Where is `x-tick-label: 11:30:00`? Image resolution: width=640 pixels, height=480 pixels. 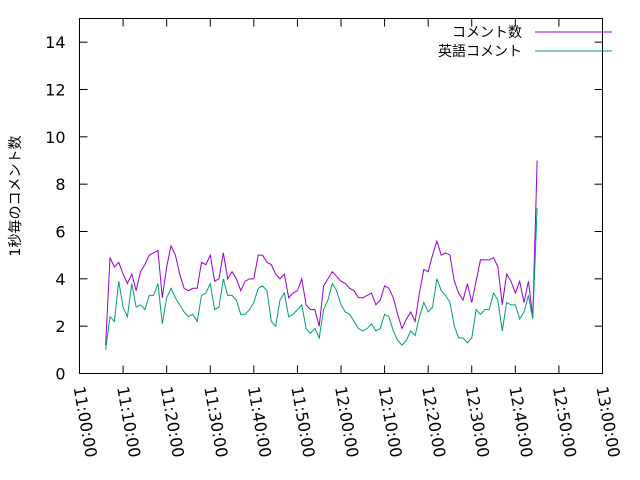 x-tick-label: 11:30:00 is located at coordinates (215, 422).